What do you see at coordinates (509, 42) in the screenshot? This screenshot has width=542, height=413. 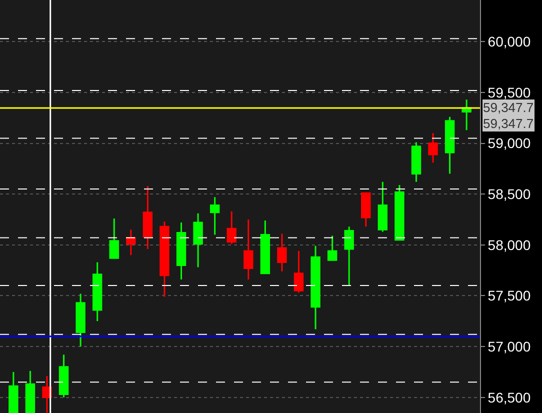 I see `y-tick-label: 60,000` at bounding box center [509, 42].